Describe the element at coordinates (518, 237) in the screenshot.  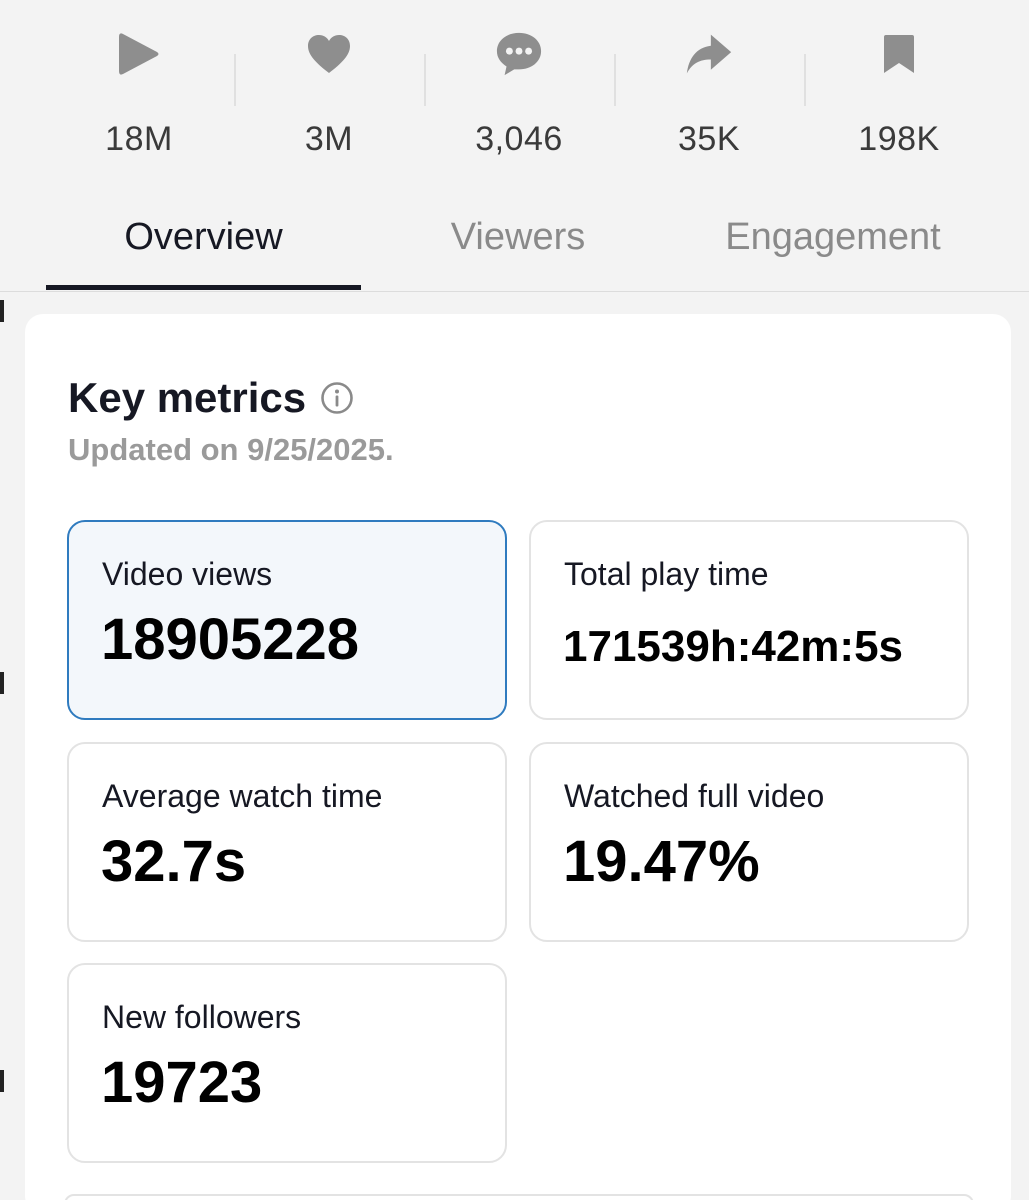
I see `tab-viewers: Viewers` at that location.